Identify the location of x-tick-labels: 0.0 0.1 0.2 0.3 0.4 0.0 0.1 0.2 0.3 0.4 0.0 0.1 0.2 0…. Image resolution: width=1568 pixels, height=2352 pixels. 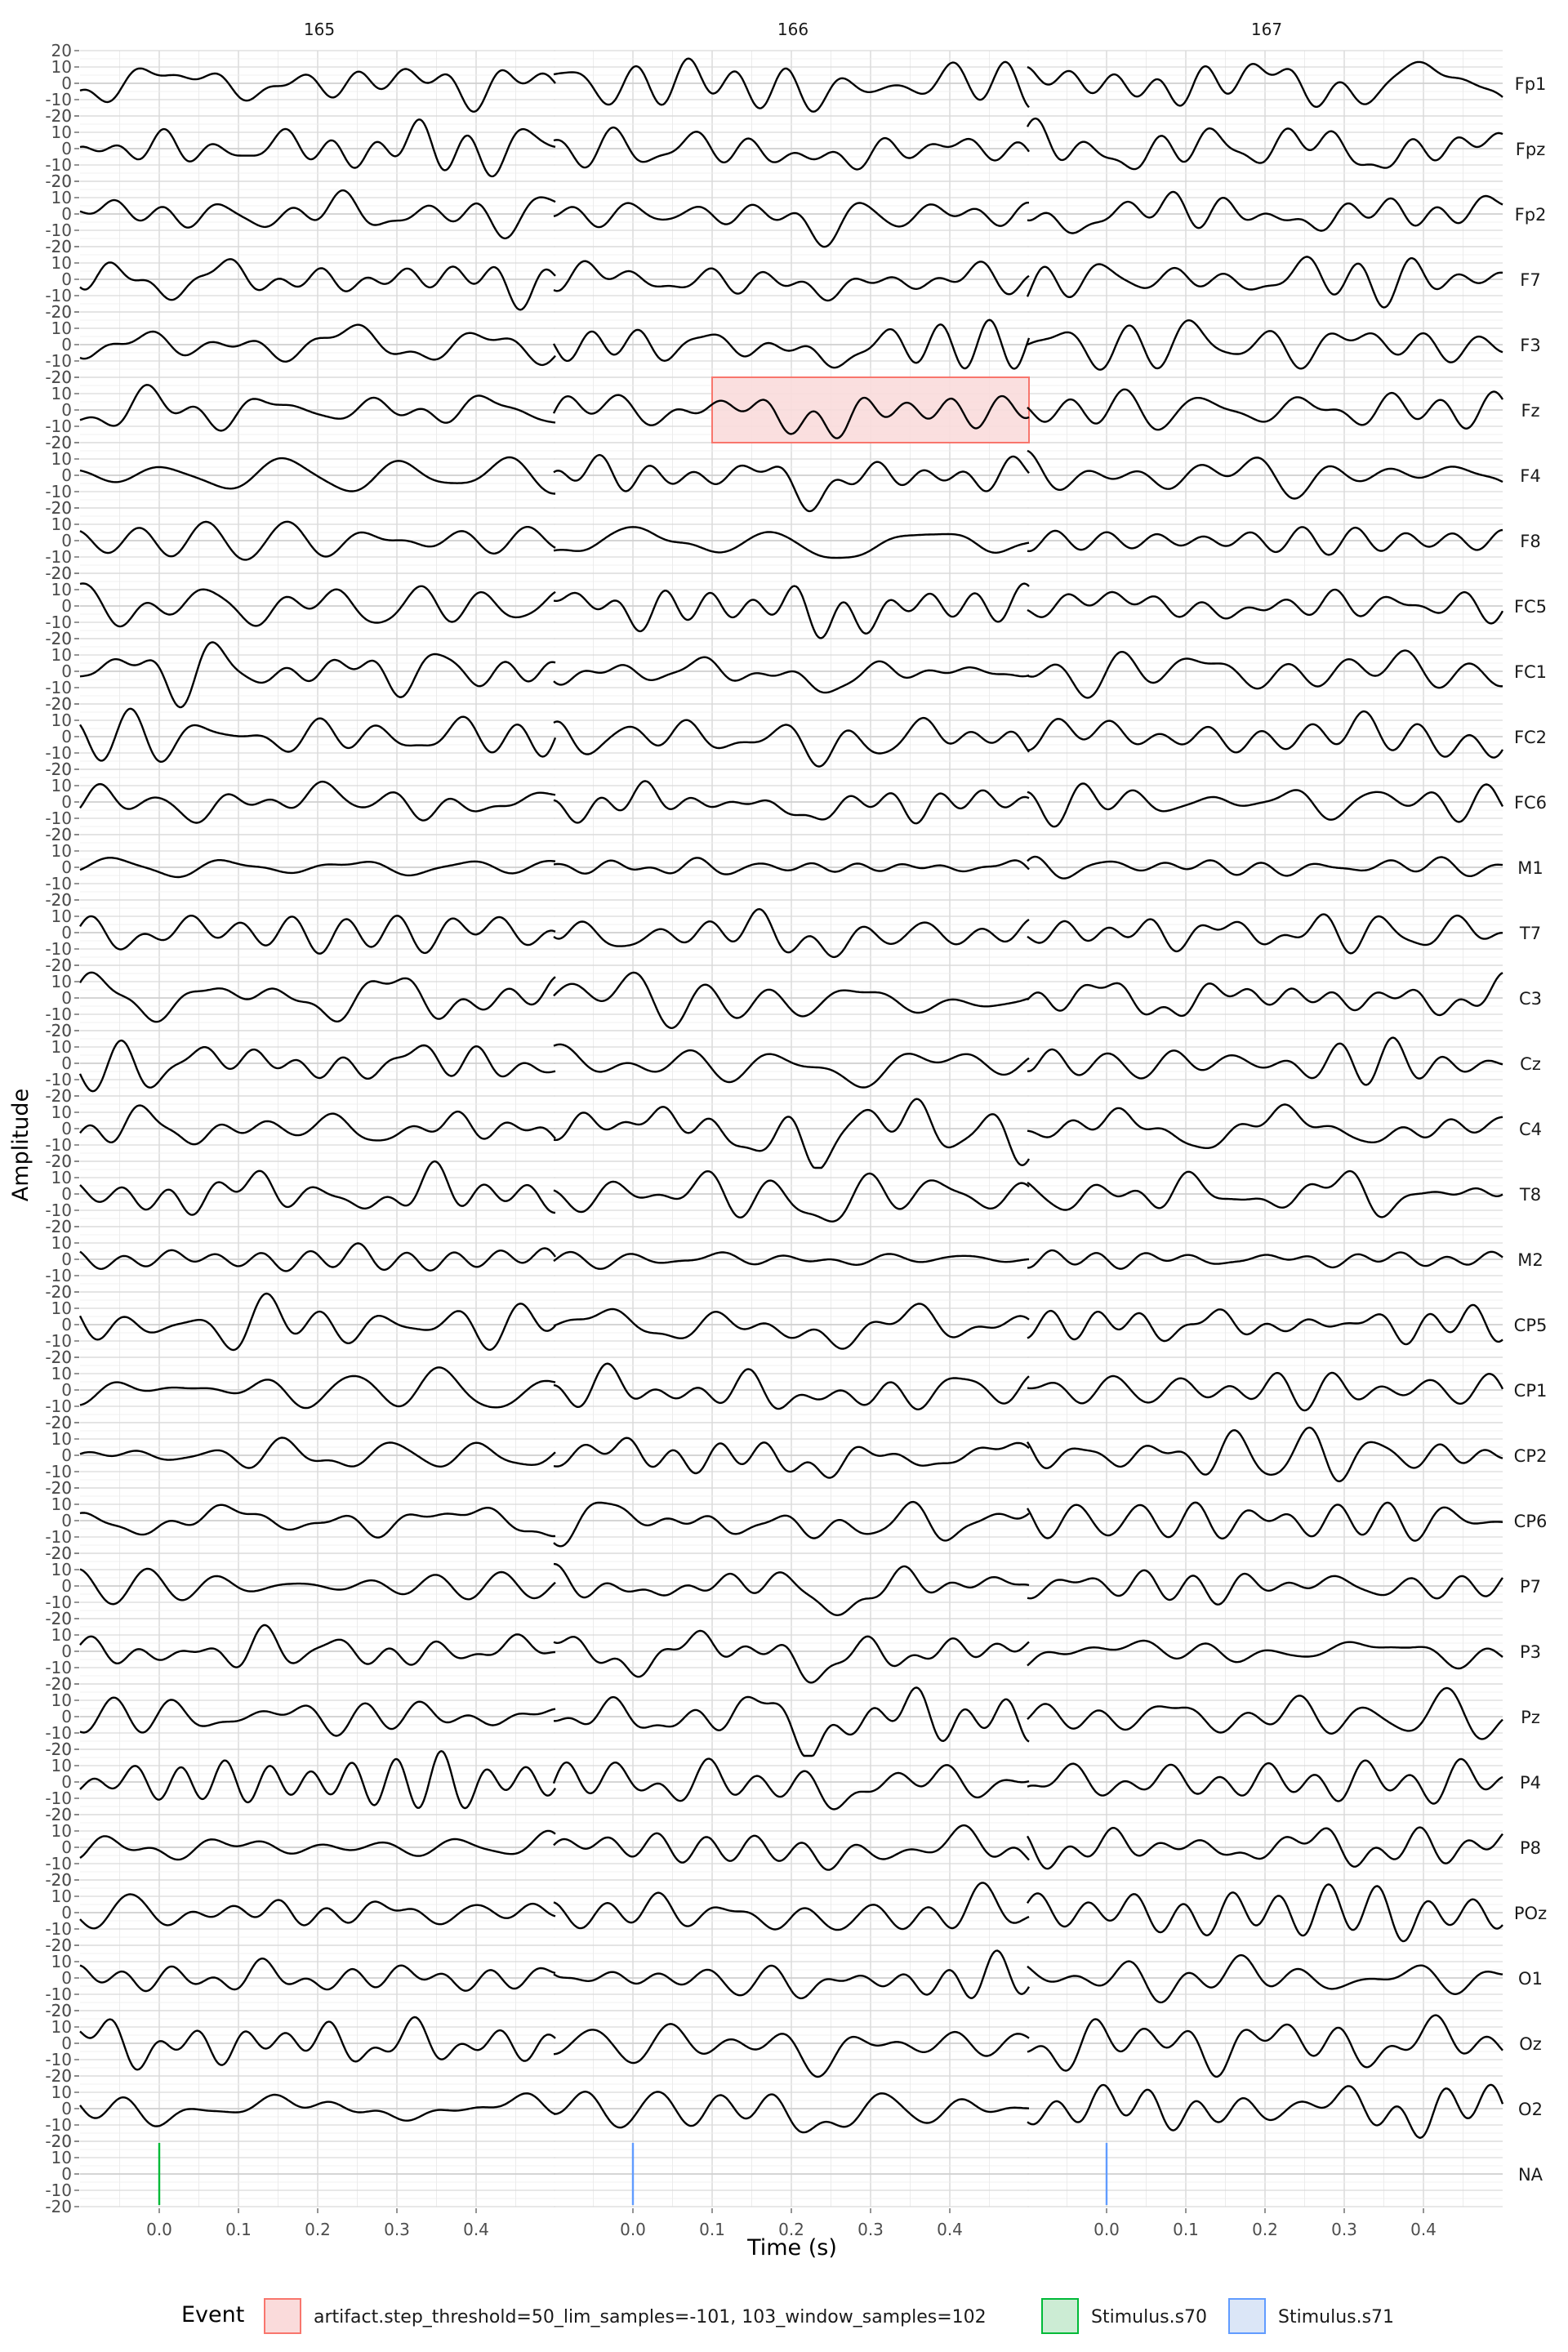
(791, 2223).